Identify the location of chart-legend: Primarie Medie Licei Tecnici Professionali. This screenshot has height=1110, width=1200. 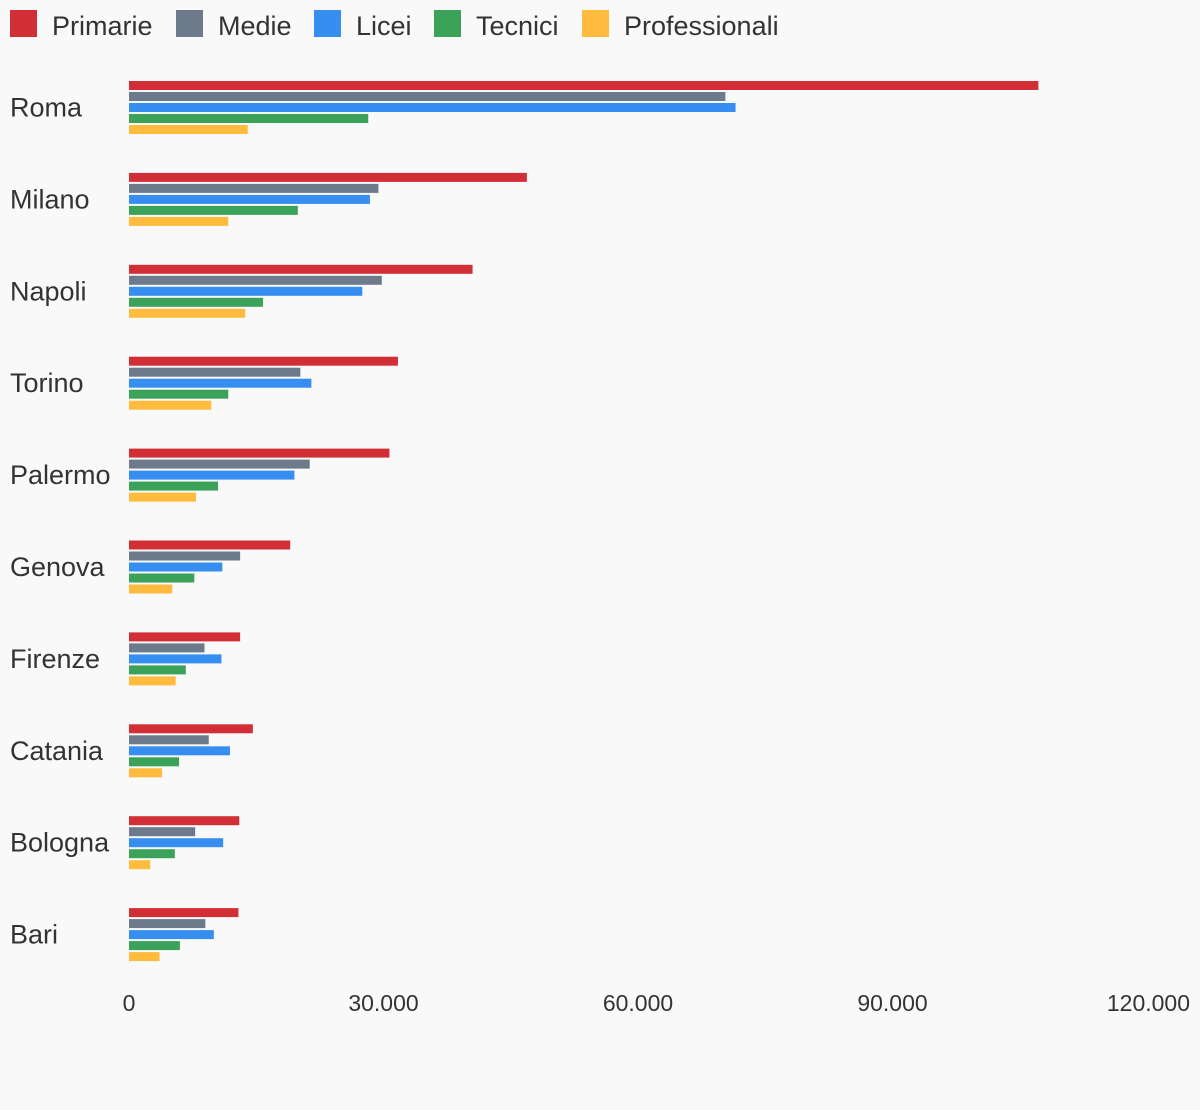
(394, 25).